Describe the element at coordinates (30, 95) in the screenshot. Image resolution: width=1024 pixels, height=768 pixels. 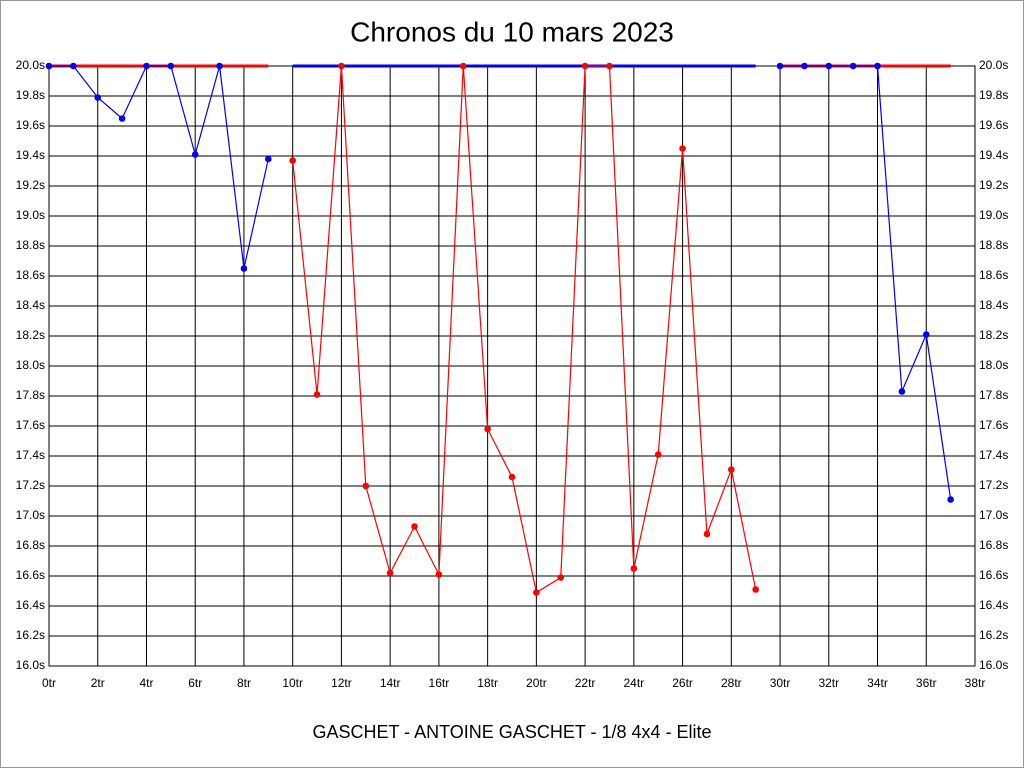
I see `y-tick-label: 19.8s` at that location.